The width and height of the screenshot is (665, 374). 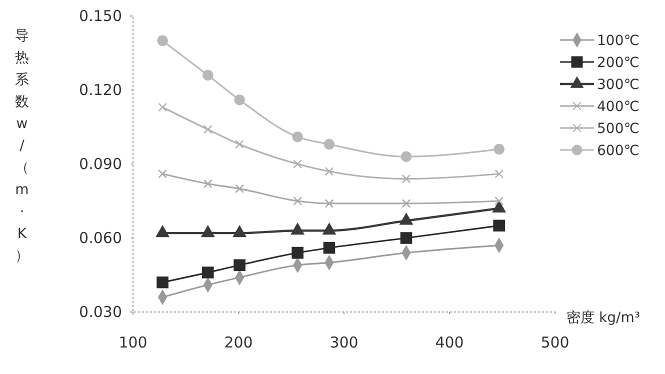 I want to click on legend-label: 600℃, so click(x=618, y=151).